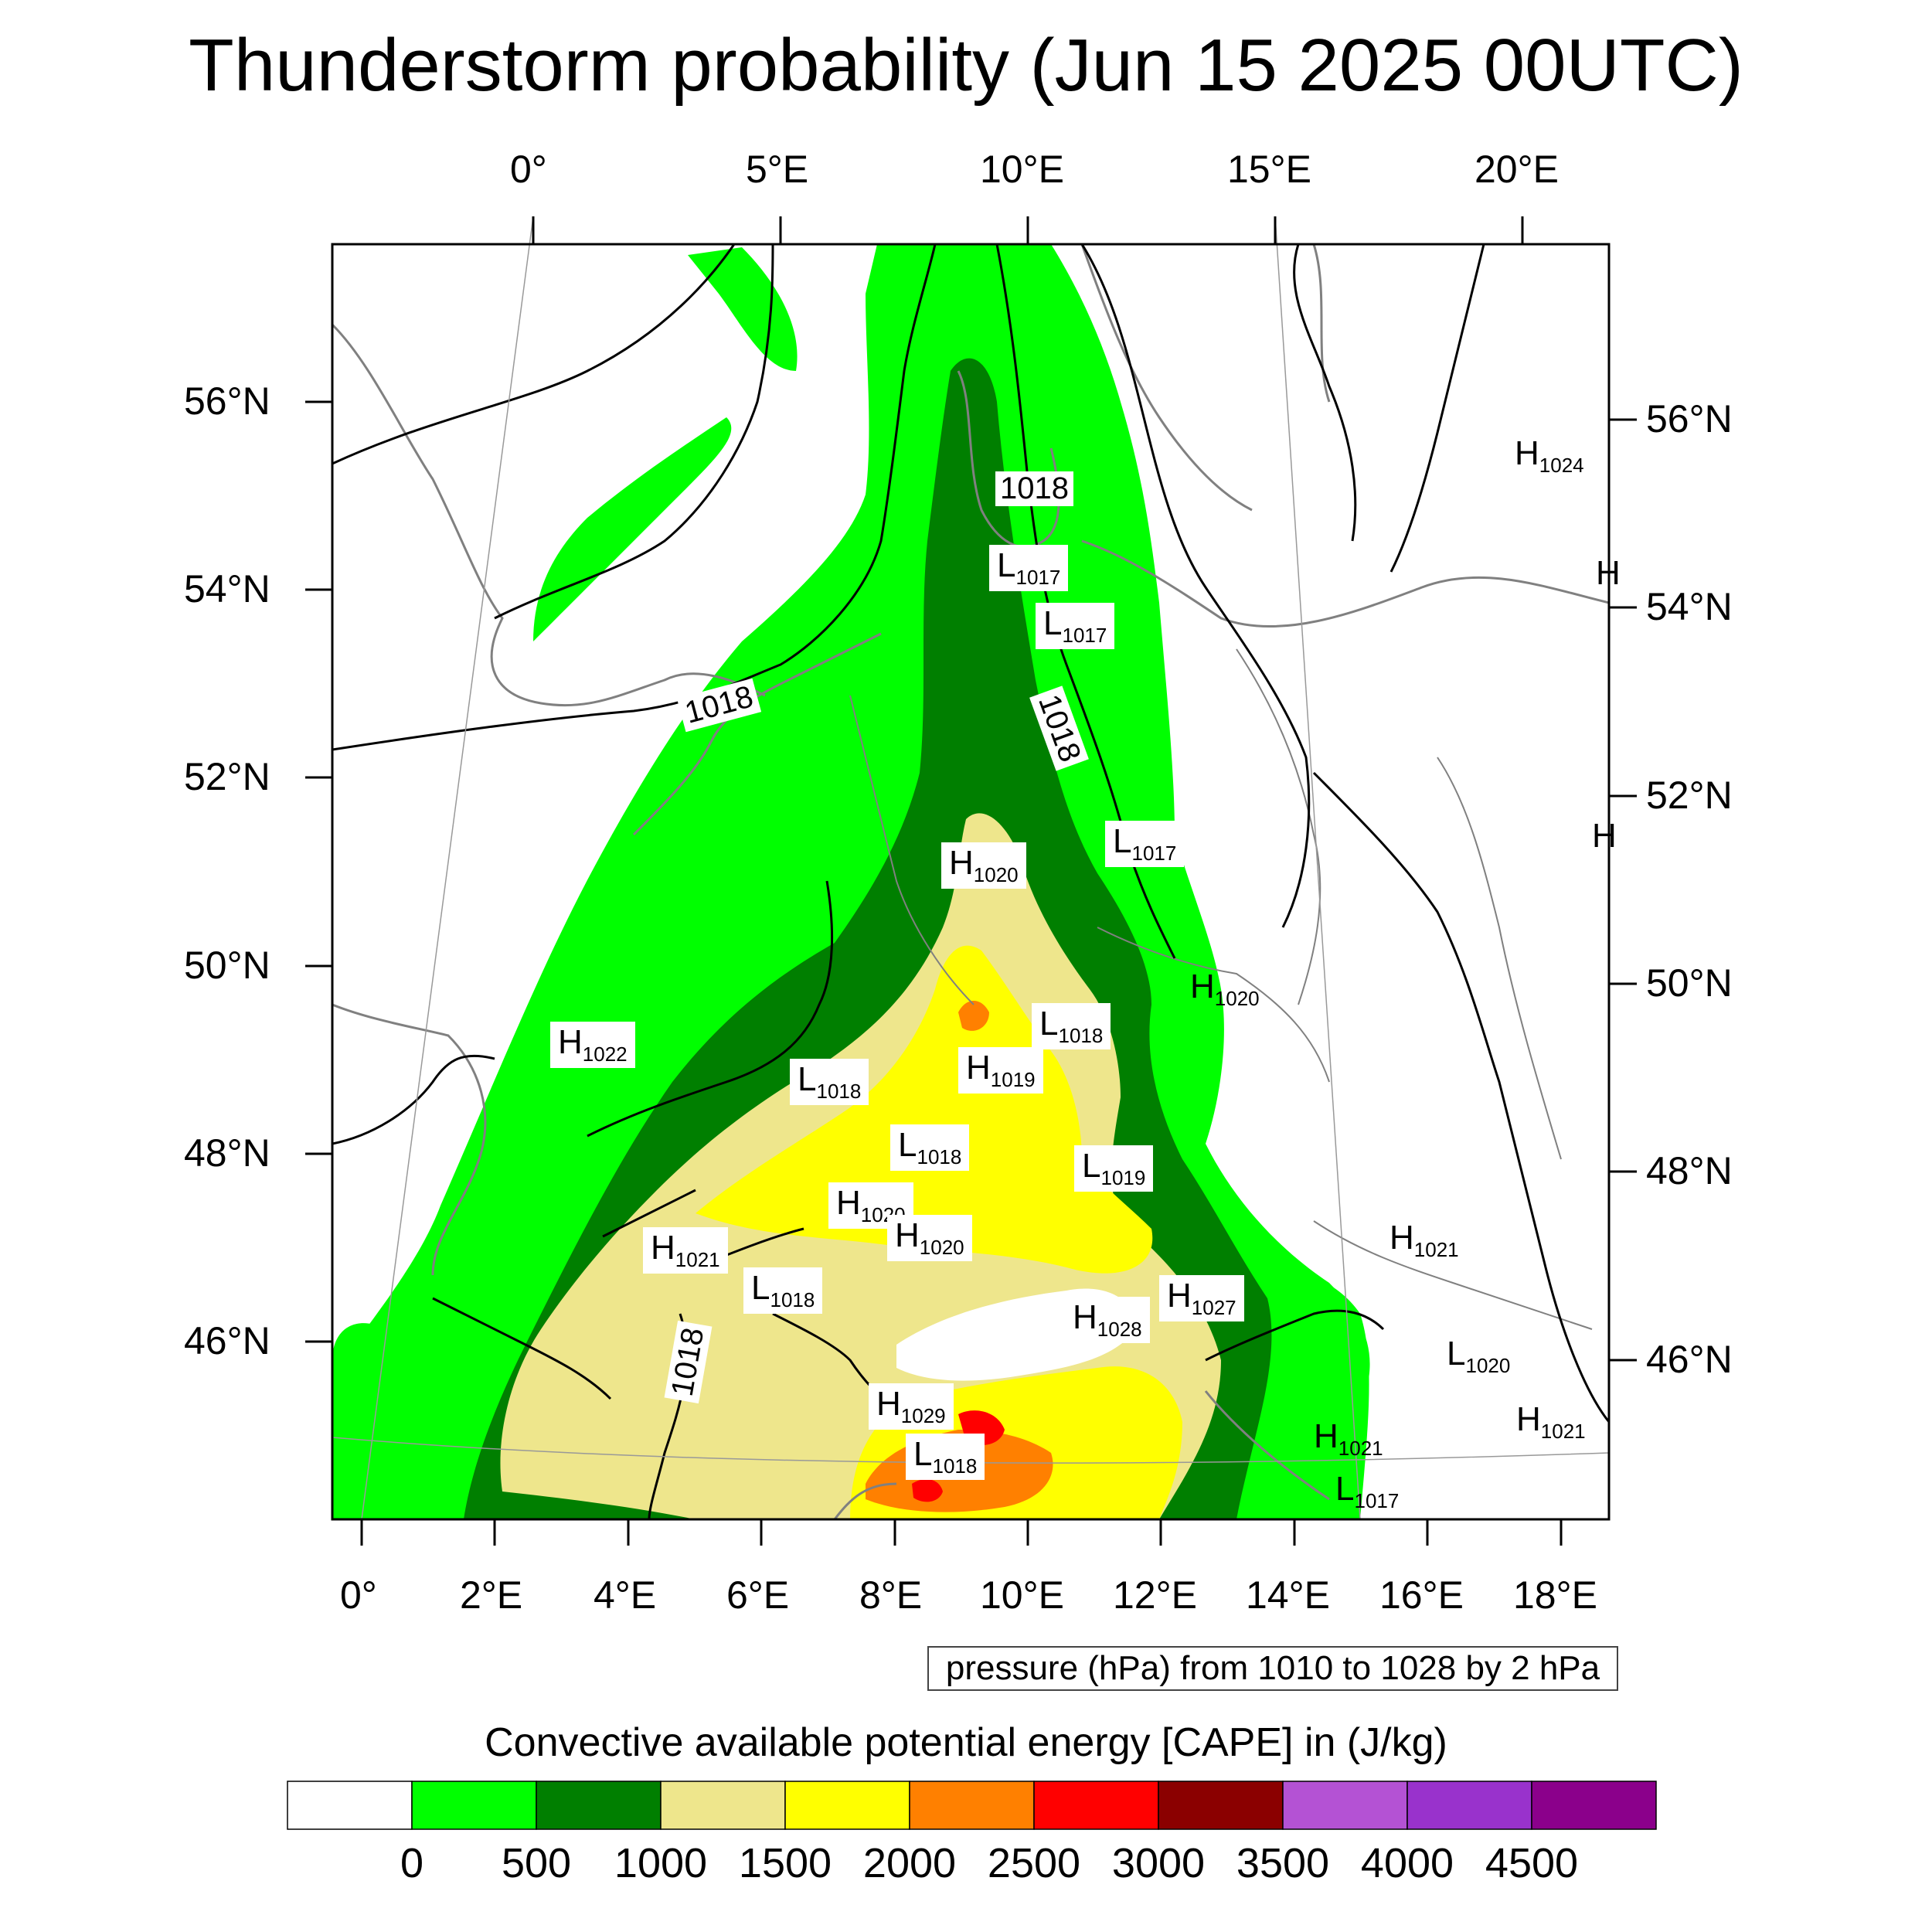 The image size is (1932, 1932). I want to click on pressure-center-value: 1024, so click(1561, 465).